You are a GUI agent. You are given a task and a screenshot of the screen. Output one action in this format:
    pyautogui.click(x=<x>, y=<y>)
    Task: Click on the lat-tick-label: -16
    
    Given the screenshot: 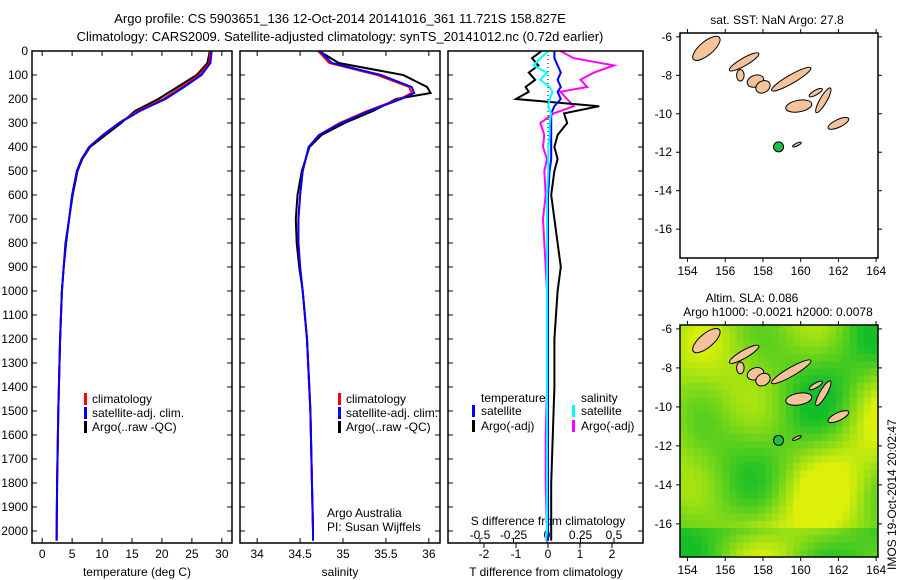 What is the action you would take?
    pyautogui.click(x=664, y=524)
    